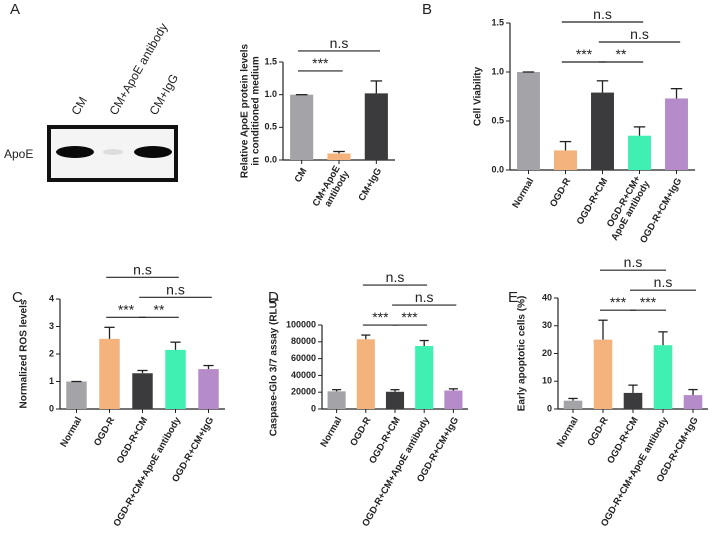 This screenshot has height=558, width=718. I want to click on y-tick-label: 30, so click(547, 325).